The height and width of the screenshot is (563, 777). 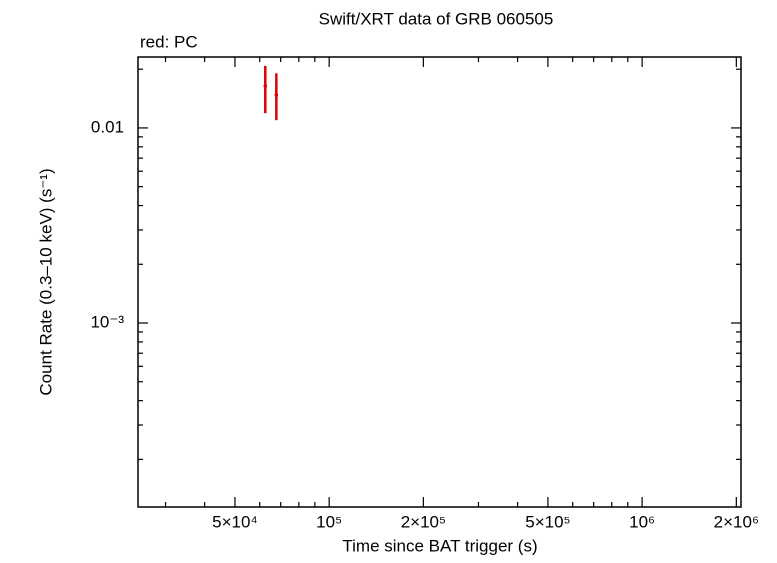 I want to click on x-axis-label: Time since BAT trigger (s), so click(x=439, y=545).